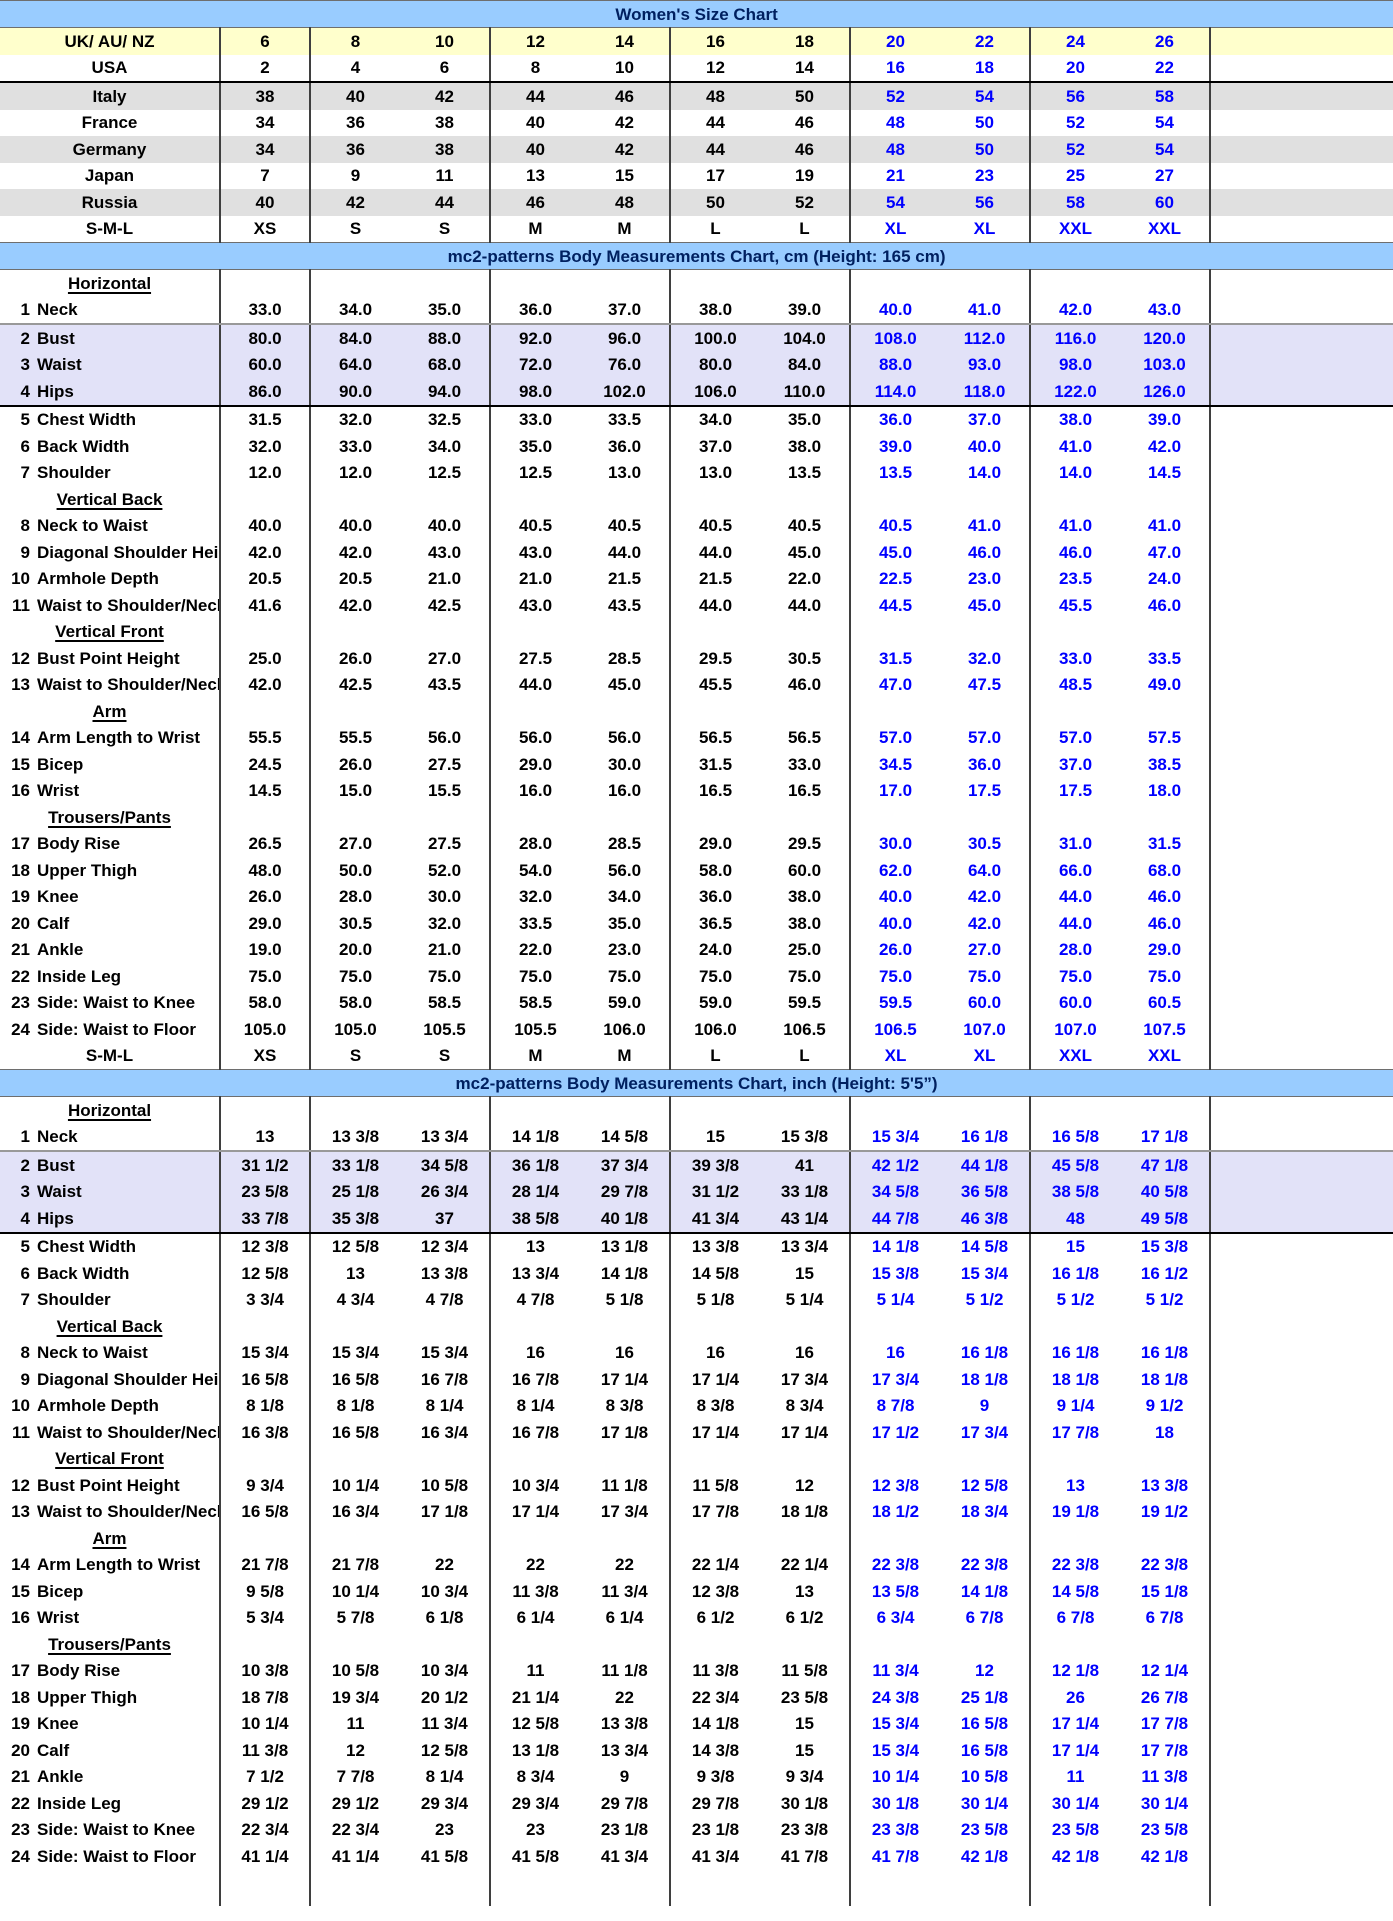 The image size is (1393, 1921). What do you see at coordinates (985, 1029) in the screenshot?
I see `value-cell: 107.0` at bounding box center [985, 1029].